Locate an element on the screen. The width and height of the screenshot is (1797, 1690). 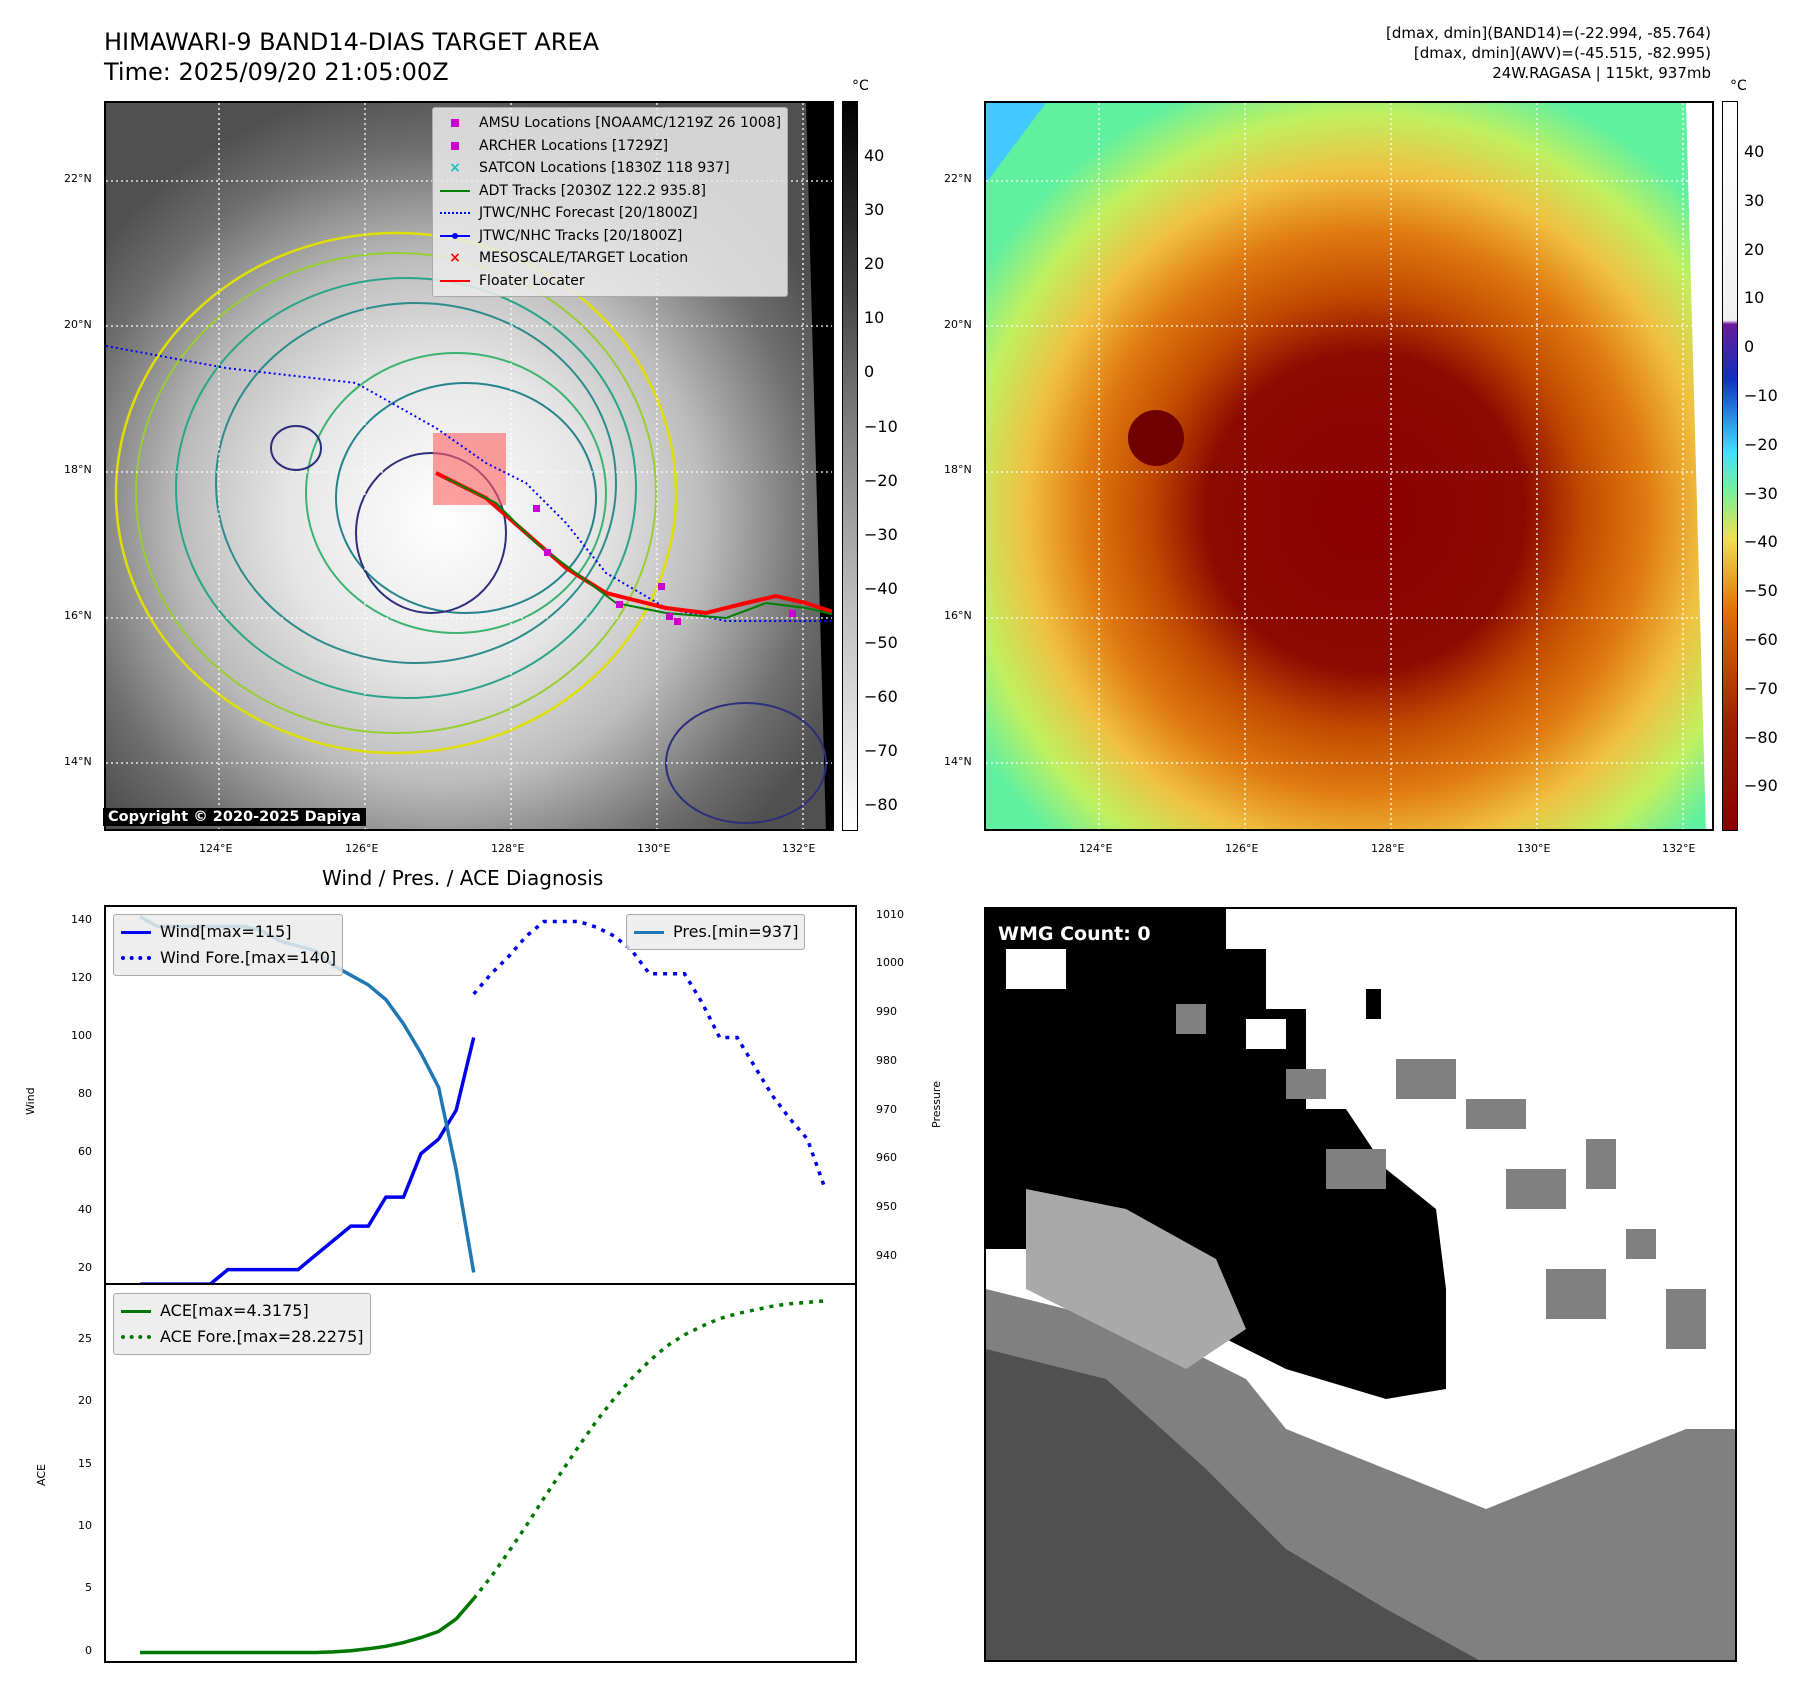
info-line-2: [dmax, dmin](AWV)=(-45.515, -82.995) is located at coordinates (1562, 53).